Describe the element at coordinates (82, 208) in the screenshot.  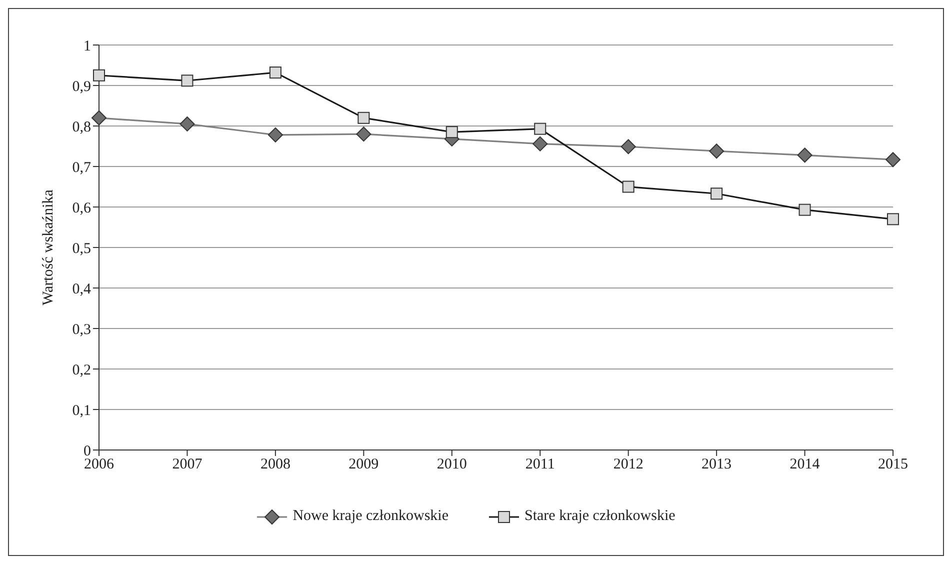
I see `y-tick-label: 0,6` at that location.